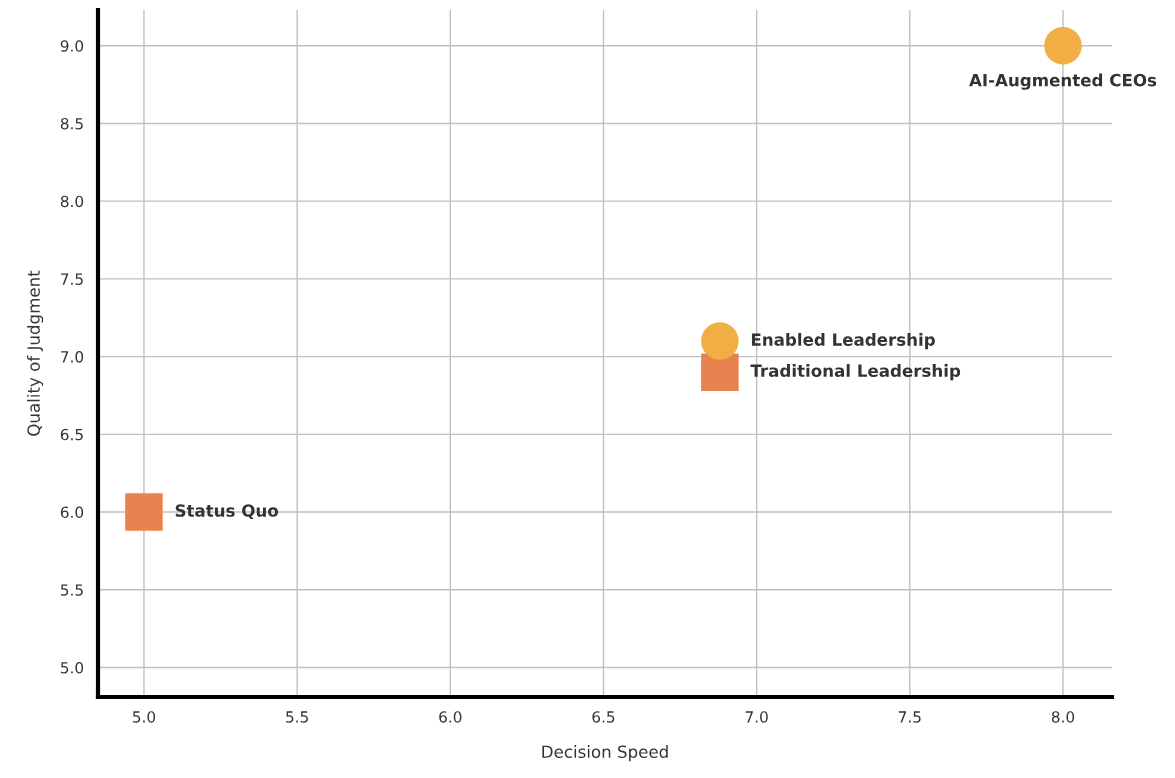  What do you see at coordinates (71, 434) in the screenshot?
I see `y-tick-label: 6.5` at bounding box center [71, 434].